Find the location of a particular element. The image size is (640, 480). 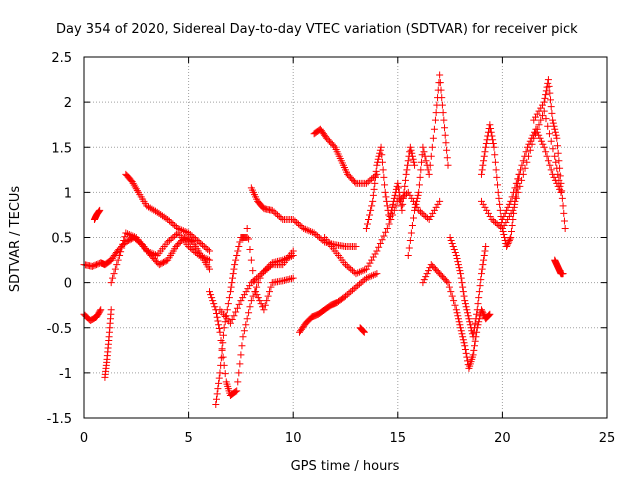

x-axis-label: GPS time / hours is located at coordinates (345, 466).